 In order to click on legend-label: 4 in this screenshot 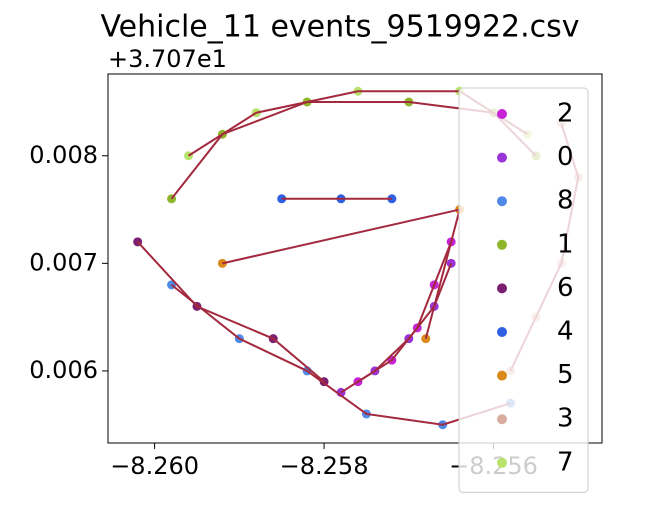, I will do `click(565, 332)`.